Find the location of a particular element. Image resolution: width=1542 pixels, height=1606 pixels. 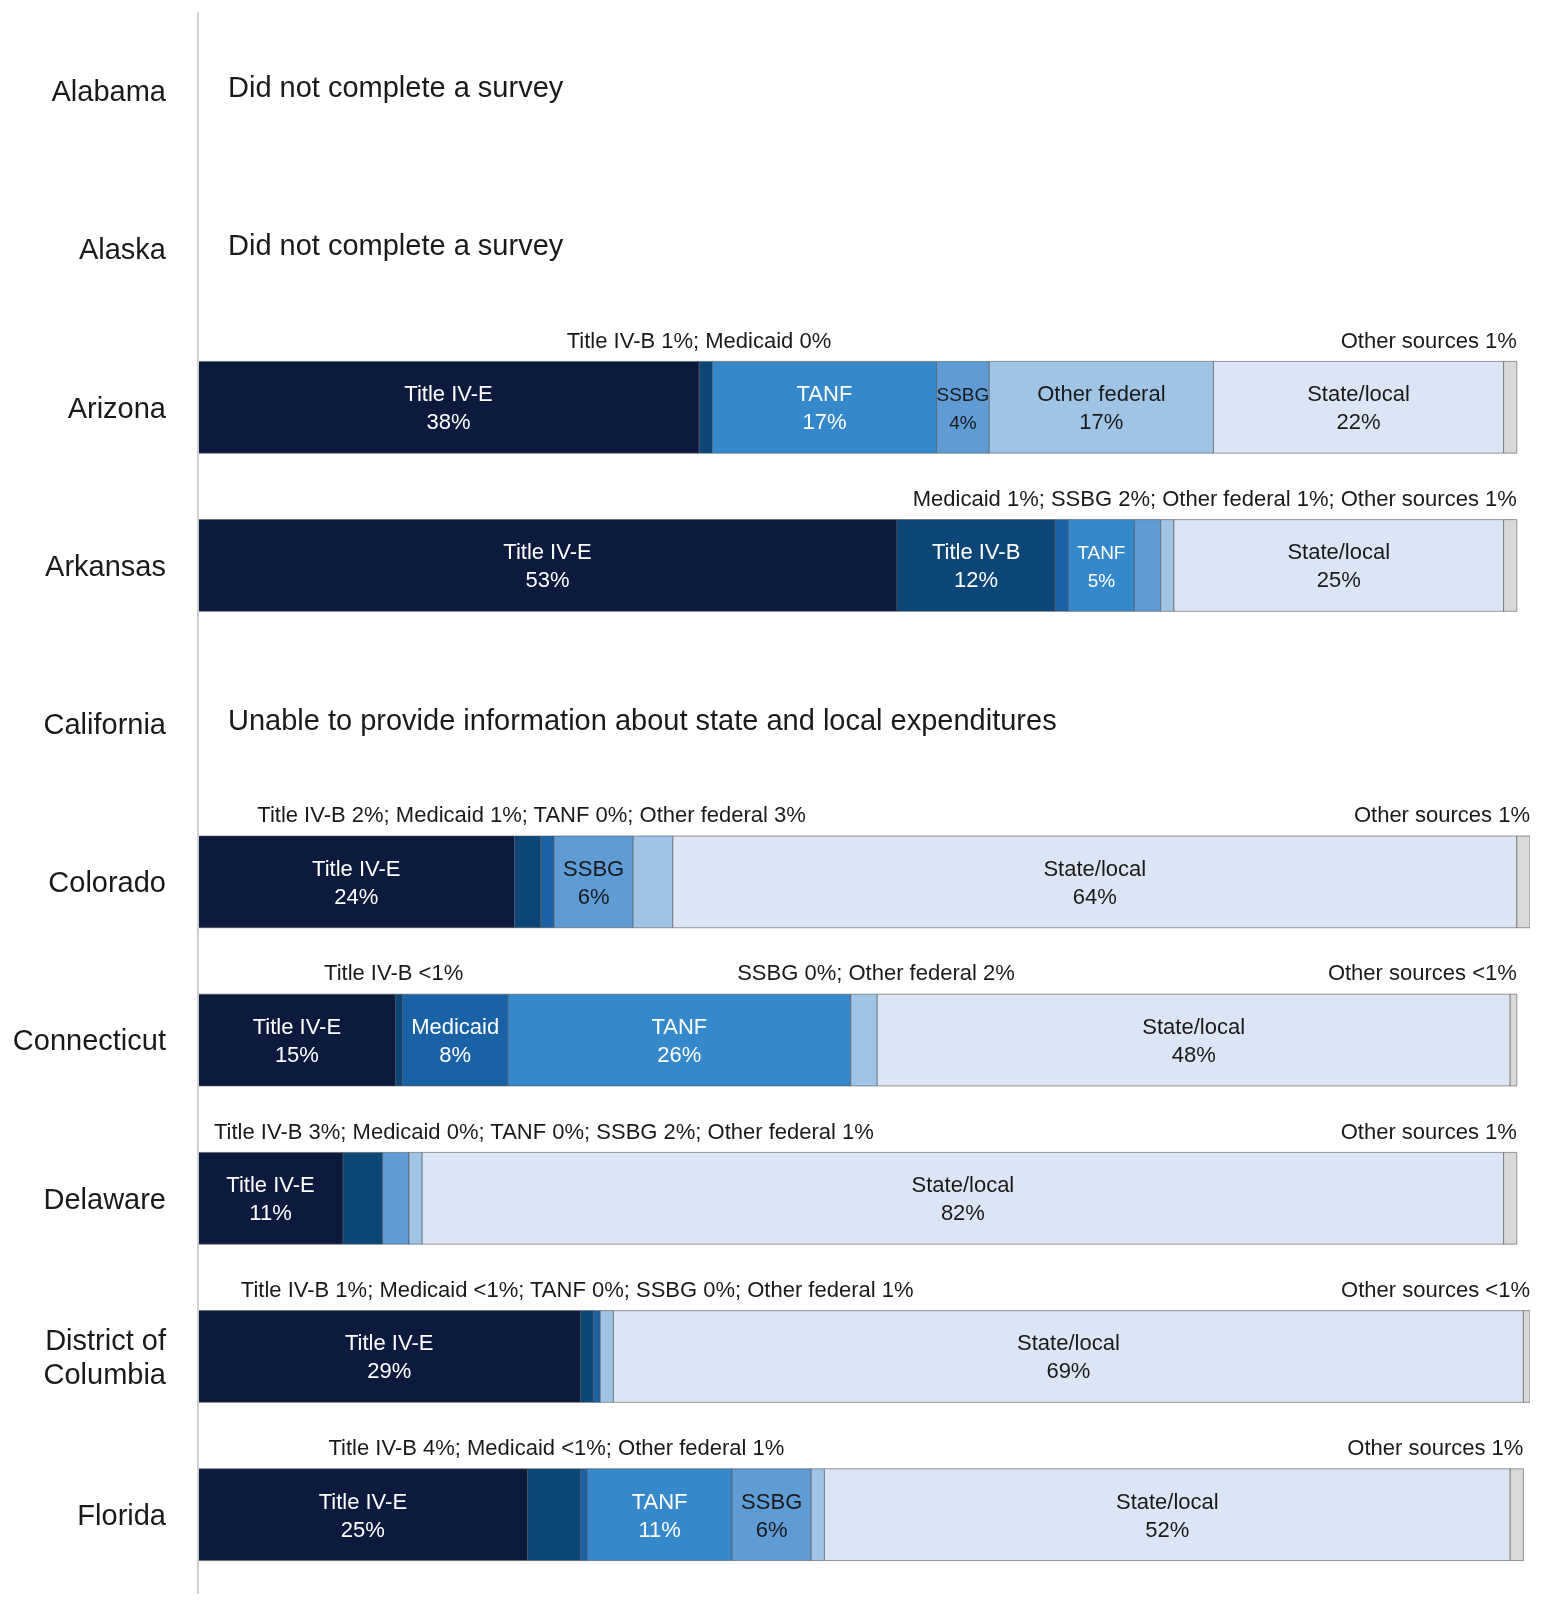

data-label: 38% is located at coordinates (448, 422).